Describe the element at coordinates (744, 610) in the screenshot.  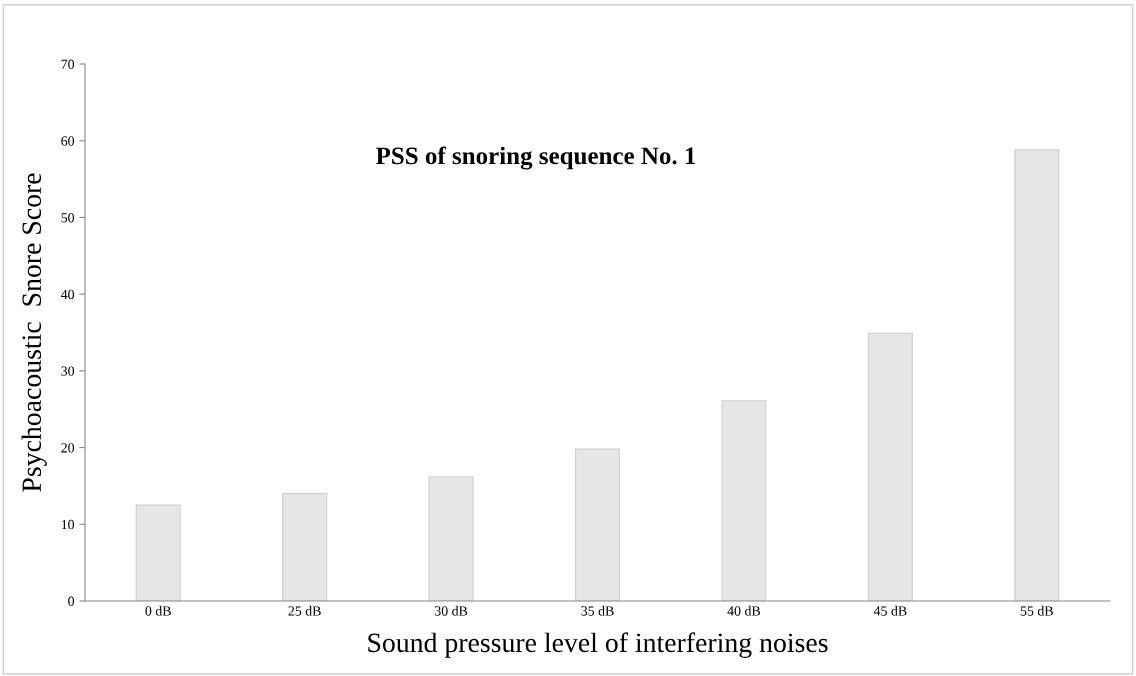
I see `x-tick-label: 40 dB` at that location.